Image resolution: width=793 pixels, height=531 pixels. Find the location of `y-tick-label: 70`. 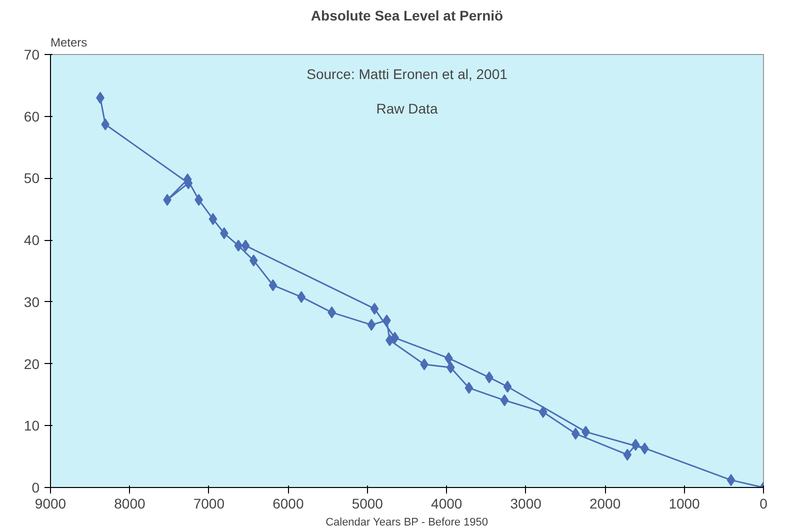

y-tick-label: 70 is located at coordinates (32, 54).